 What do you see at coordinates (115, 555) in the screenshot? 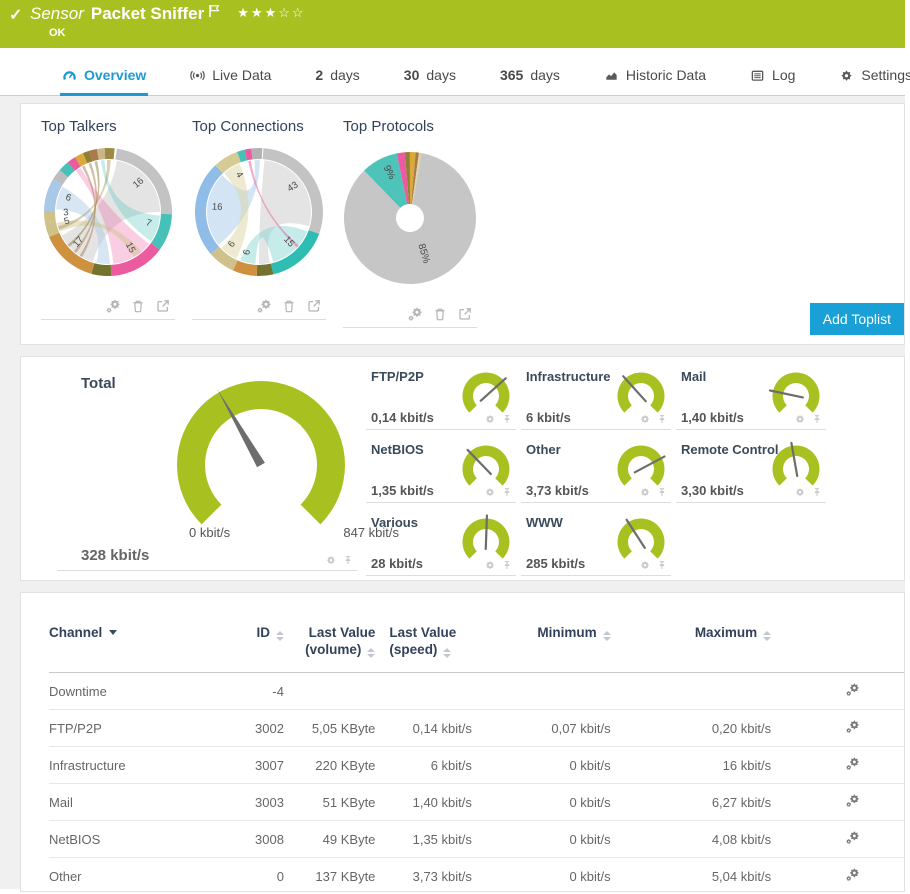
I see `total-value: 328 kbit/s` at bounding box center [115, 555].